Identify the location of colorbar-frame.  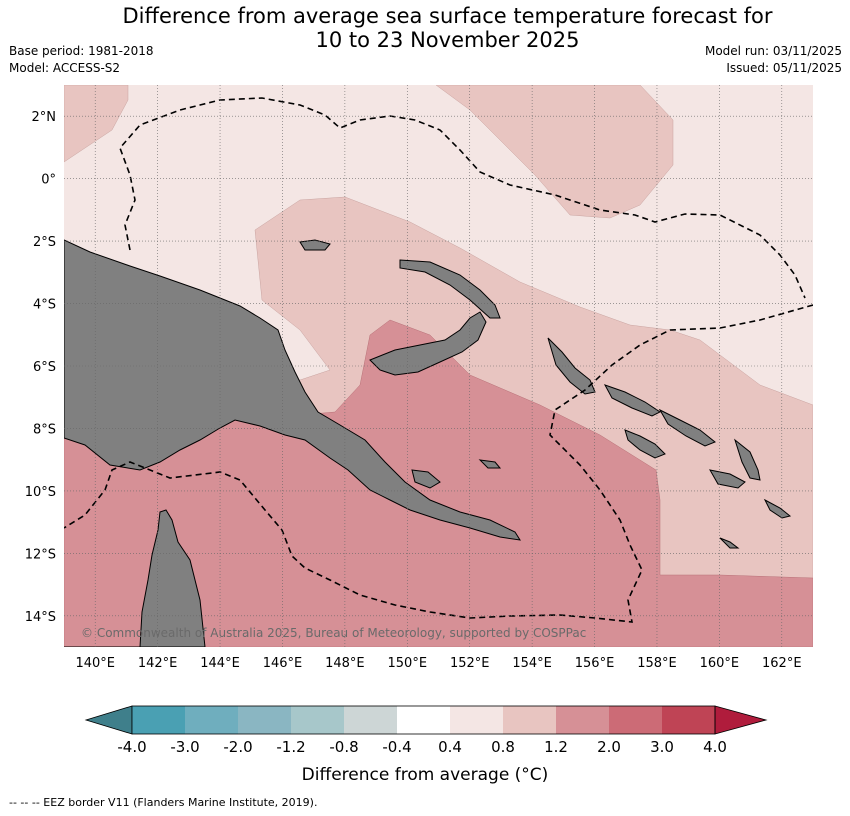
(423, 720).